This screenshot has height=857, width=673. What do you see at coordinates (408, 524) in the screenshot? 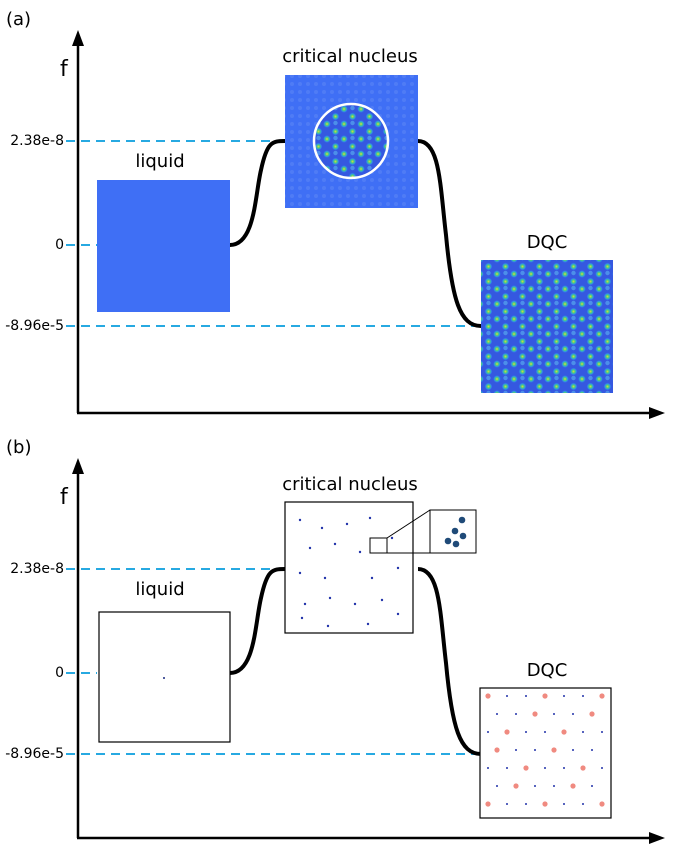
I see `zoom-line` at bounding box center [408, 524].